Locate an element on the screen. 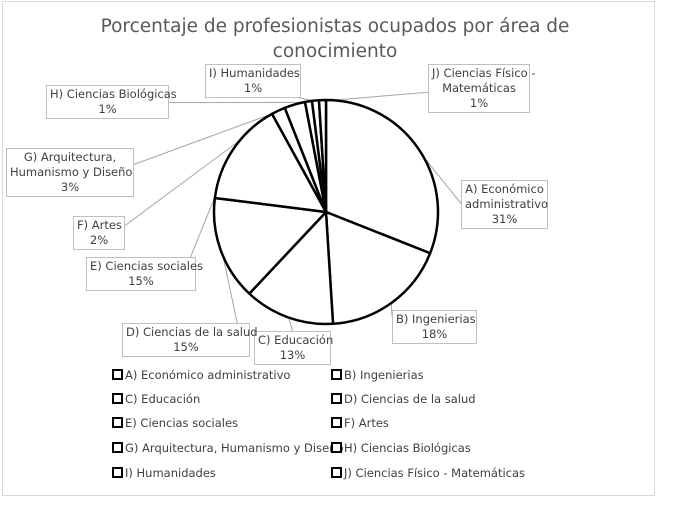  data-label-line: C) Educación is located at coordinates (296, 340).